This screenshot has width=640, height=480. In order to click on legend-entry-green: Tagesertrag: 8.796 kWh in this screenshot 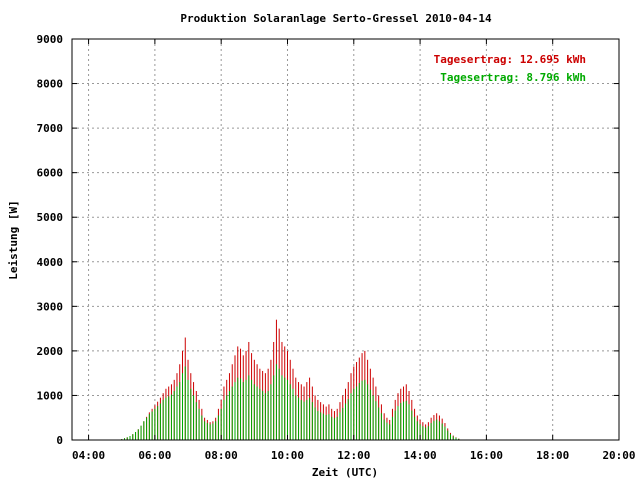, I will do `click(513, 77)`.